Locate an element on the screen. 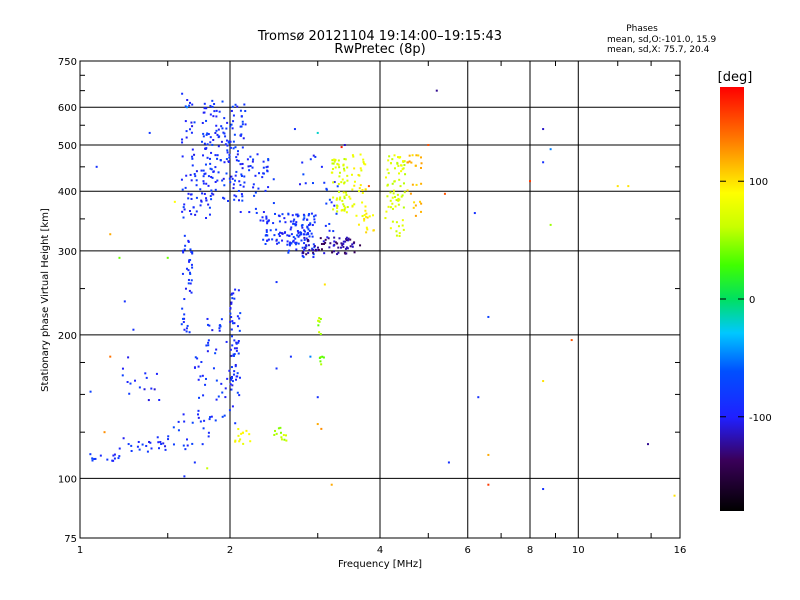 The image size is (800, 600). x-tick-label: 1 is located at coordinates (80, 550).